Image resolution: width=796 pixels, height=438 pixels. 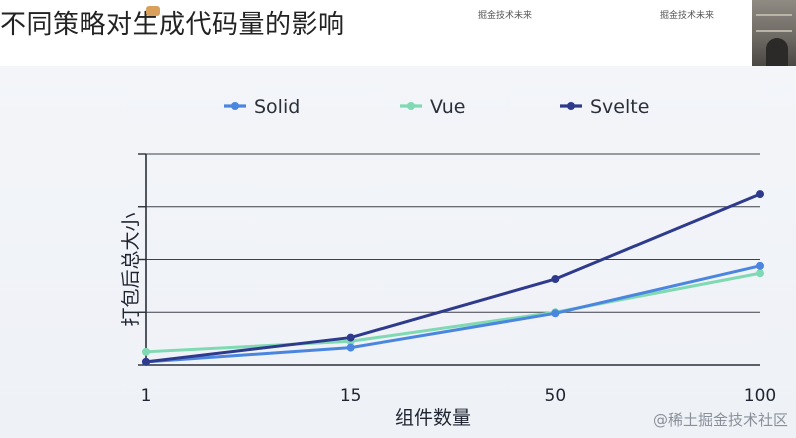 What do you see at coordinates (760, 396) in the screenshot?
I see `x-tick-label: 100` at bounding box center [760, 396].